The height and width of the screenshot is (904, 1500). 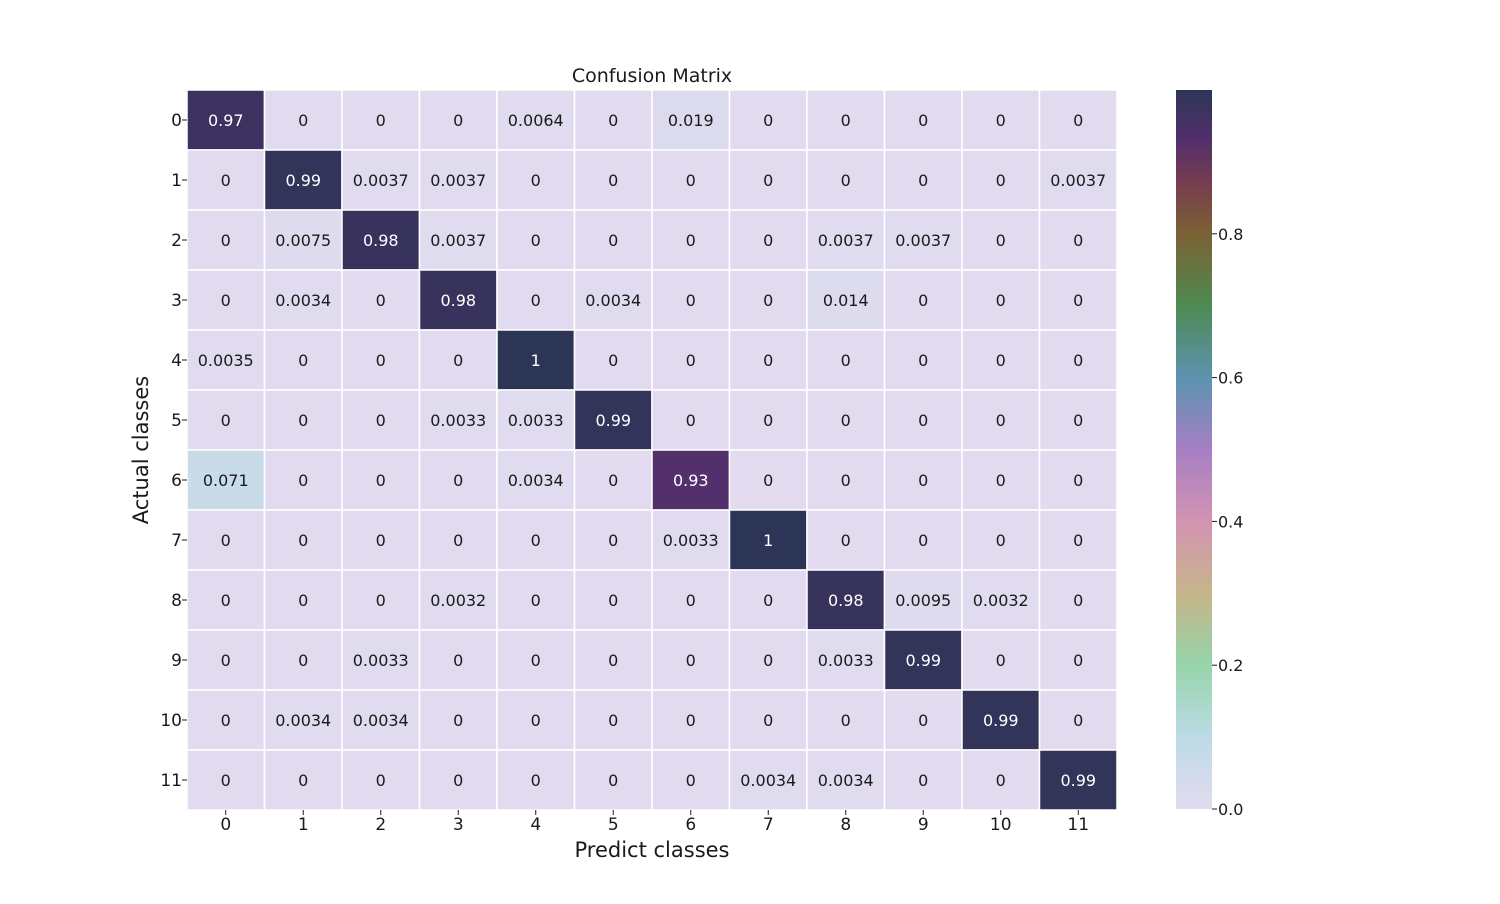 What do you see at coordinates (613, 360) in the screenshot?
I see `cell-value-r4-c5: 0` at bounding box center [613, 360].